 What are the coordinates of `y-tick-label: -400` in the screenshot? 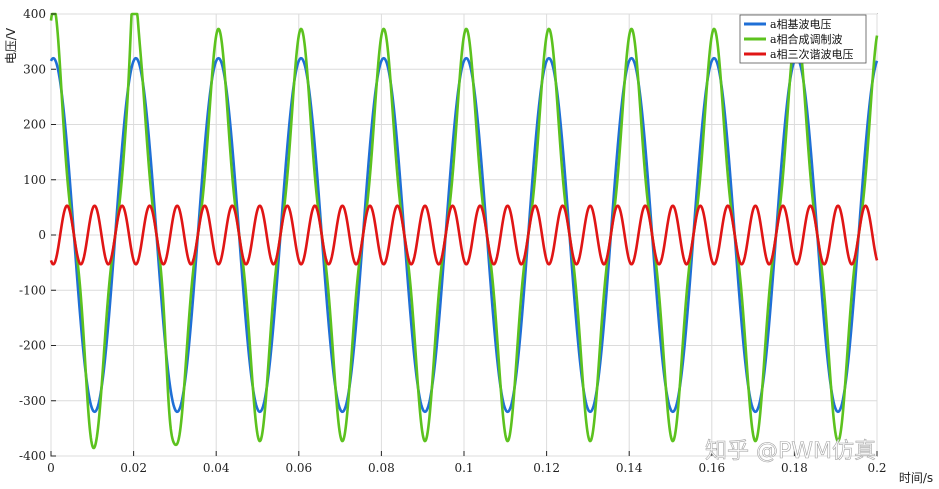 It's located at (32, 456).